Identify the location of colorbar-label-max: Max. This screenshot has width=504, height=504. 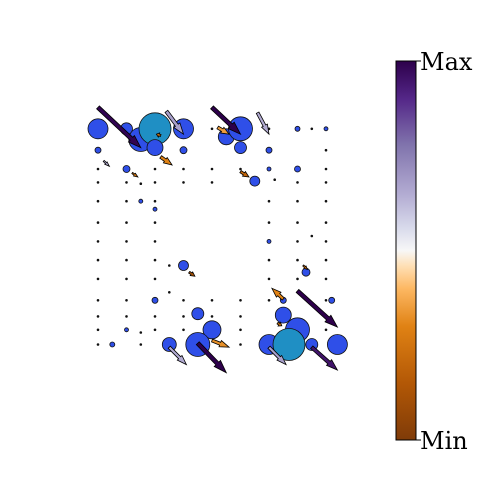
(446, 62).